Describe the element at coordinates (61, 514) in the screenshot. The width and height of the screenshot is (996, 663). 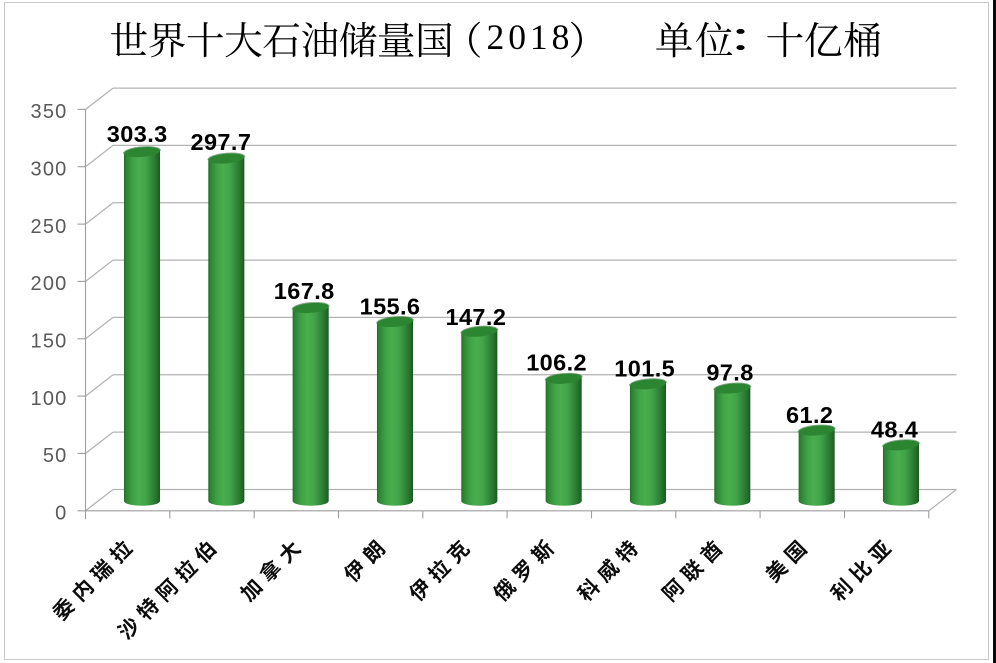
I see `svg-text: 0` at that location.